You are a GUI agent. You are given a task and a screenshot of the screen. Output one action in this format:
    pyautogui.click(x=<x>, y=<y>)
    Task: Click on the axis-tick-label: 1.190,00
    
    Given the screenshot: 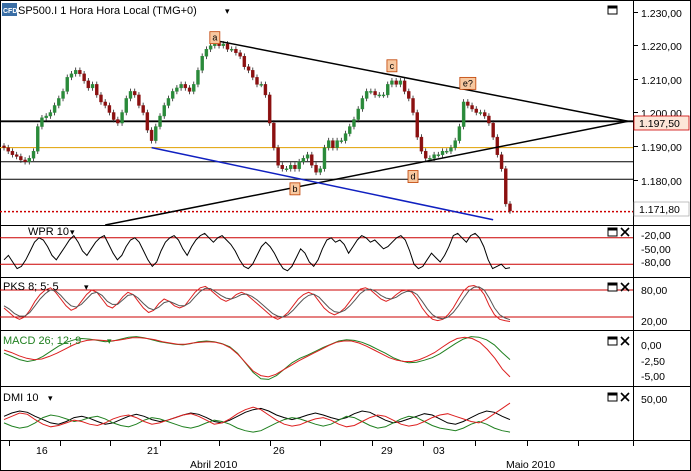 What is the action you would take?
    pyautogui.click(x=661, y=148)
    